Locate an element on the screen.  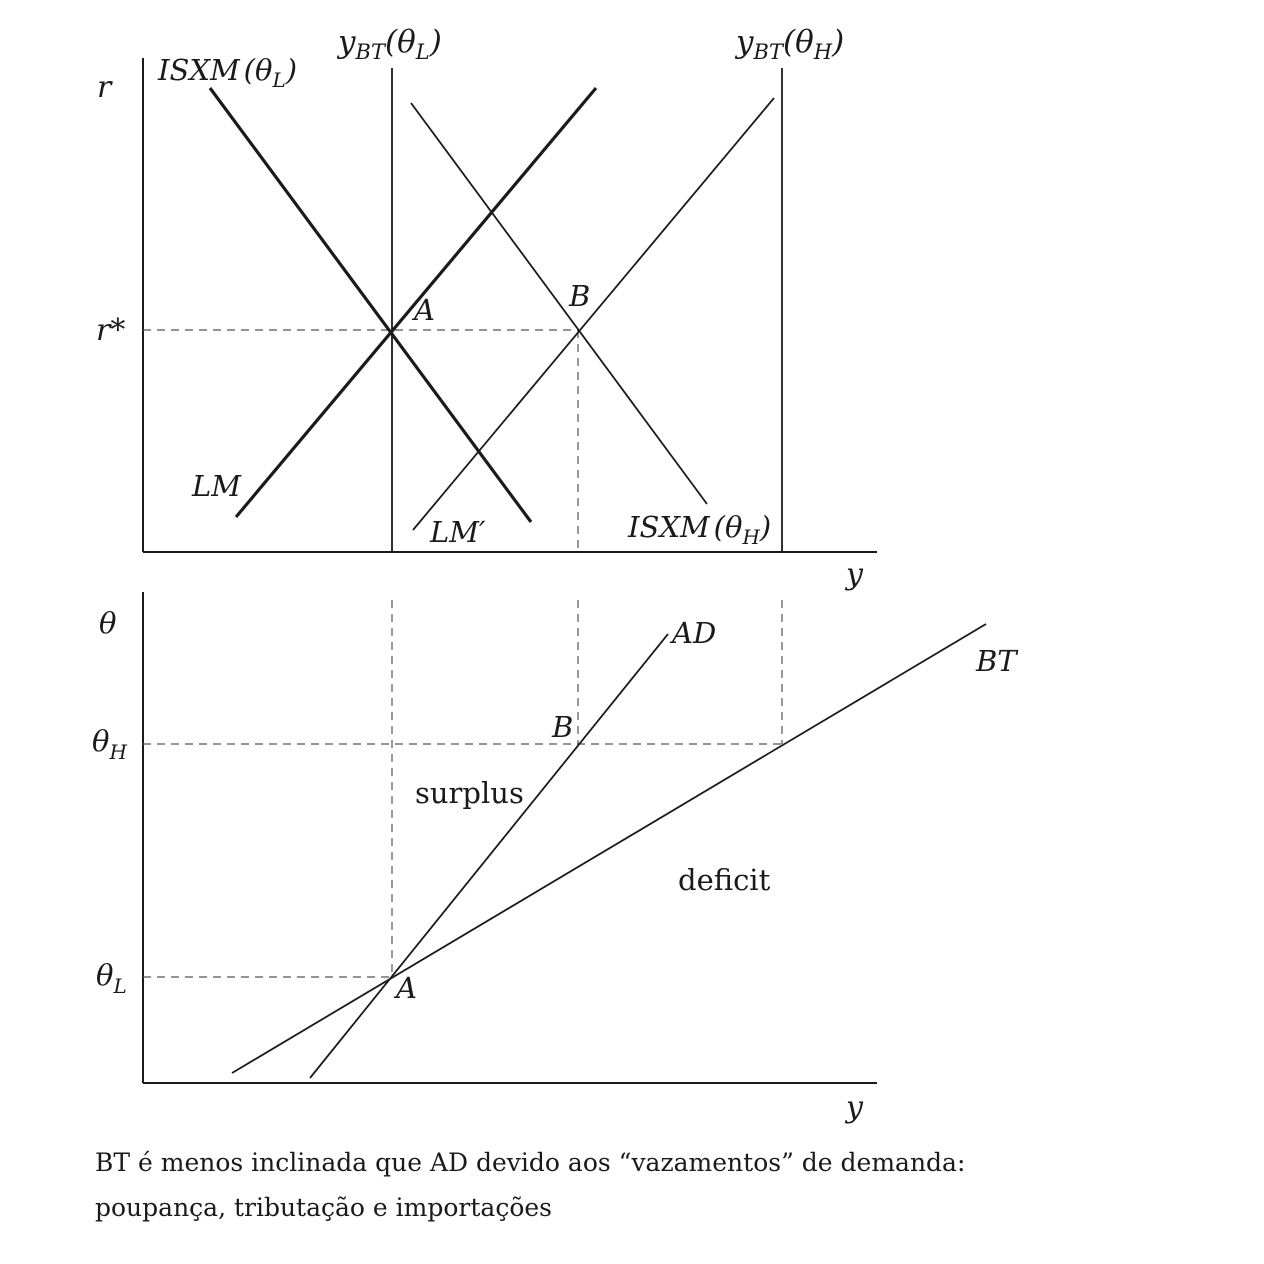
lm-label: LM is located at coordinates (216, 486).